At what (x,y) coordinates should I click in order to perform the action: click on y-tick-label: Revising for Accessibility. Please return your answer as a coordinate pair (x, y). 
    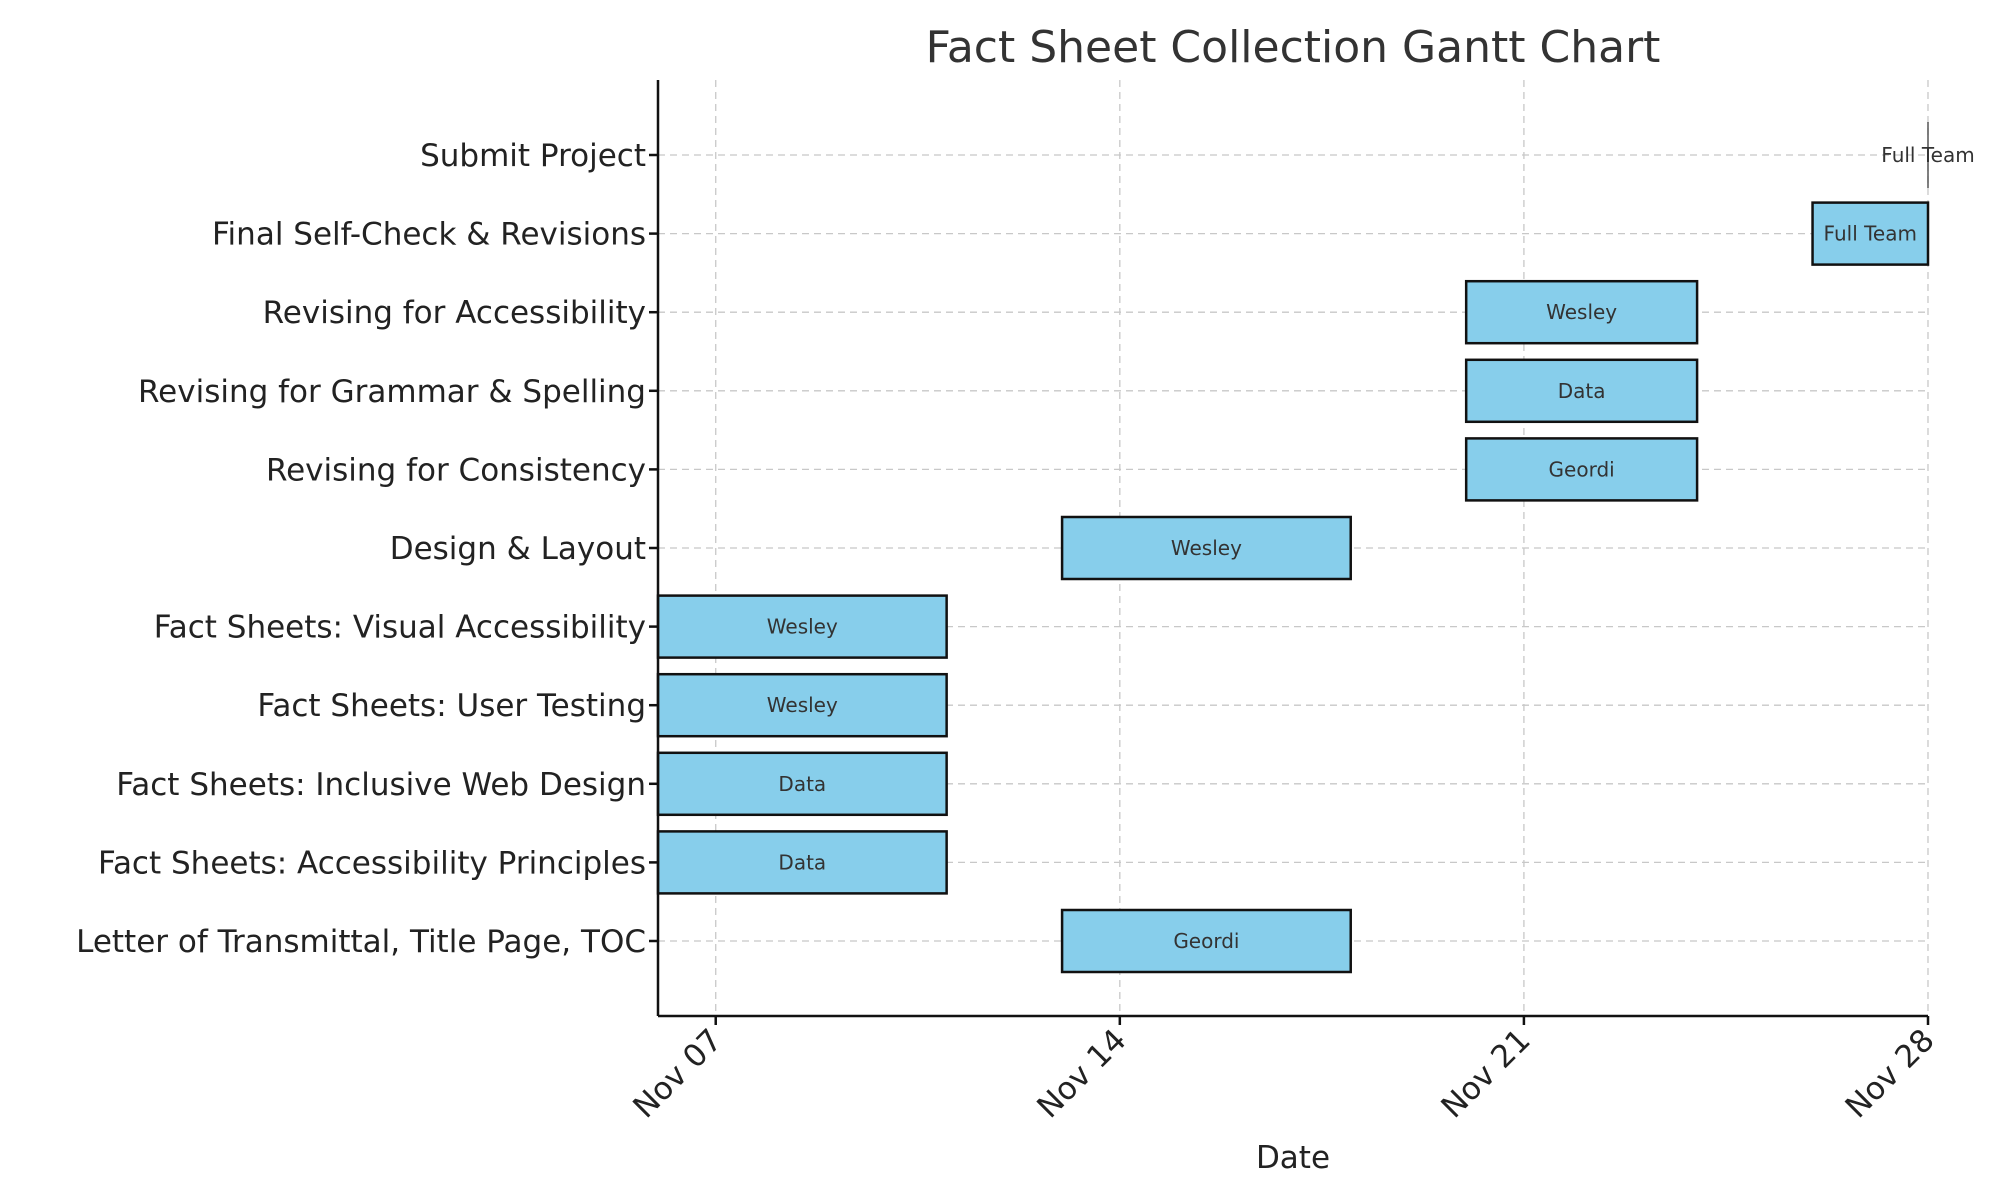
    Looking at the image, I should click on (454, 313).